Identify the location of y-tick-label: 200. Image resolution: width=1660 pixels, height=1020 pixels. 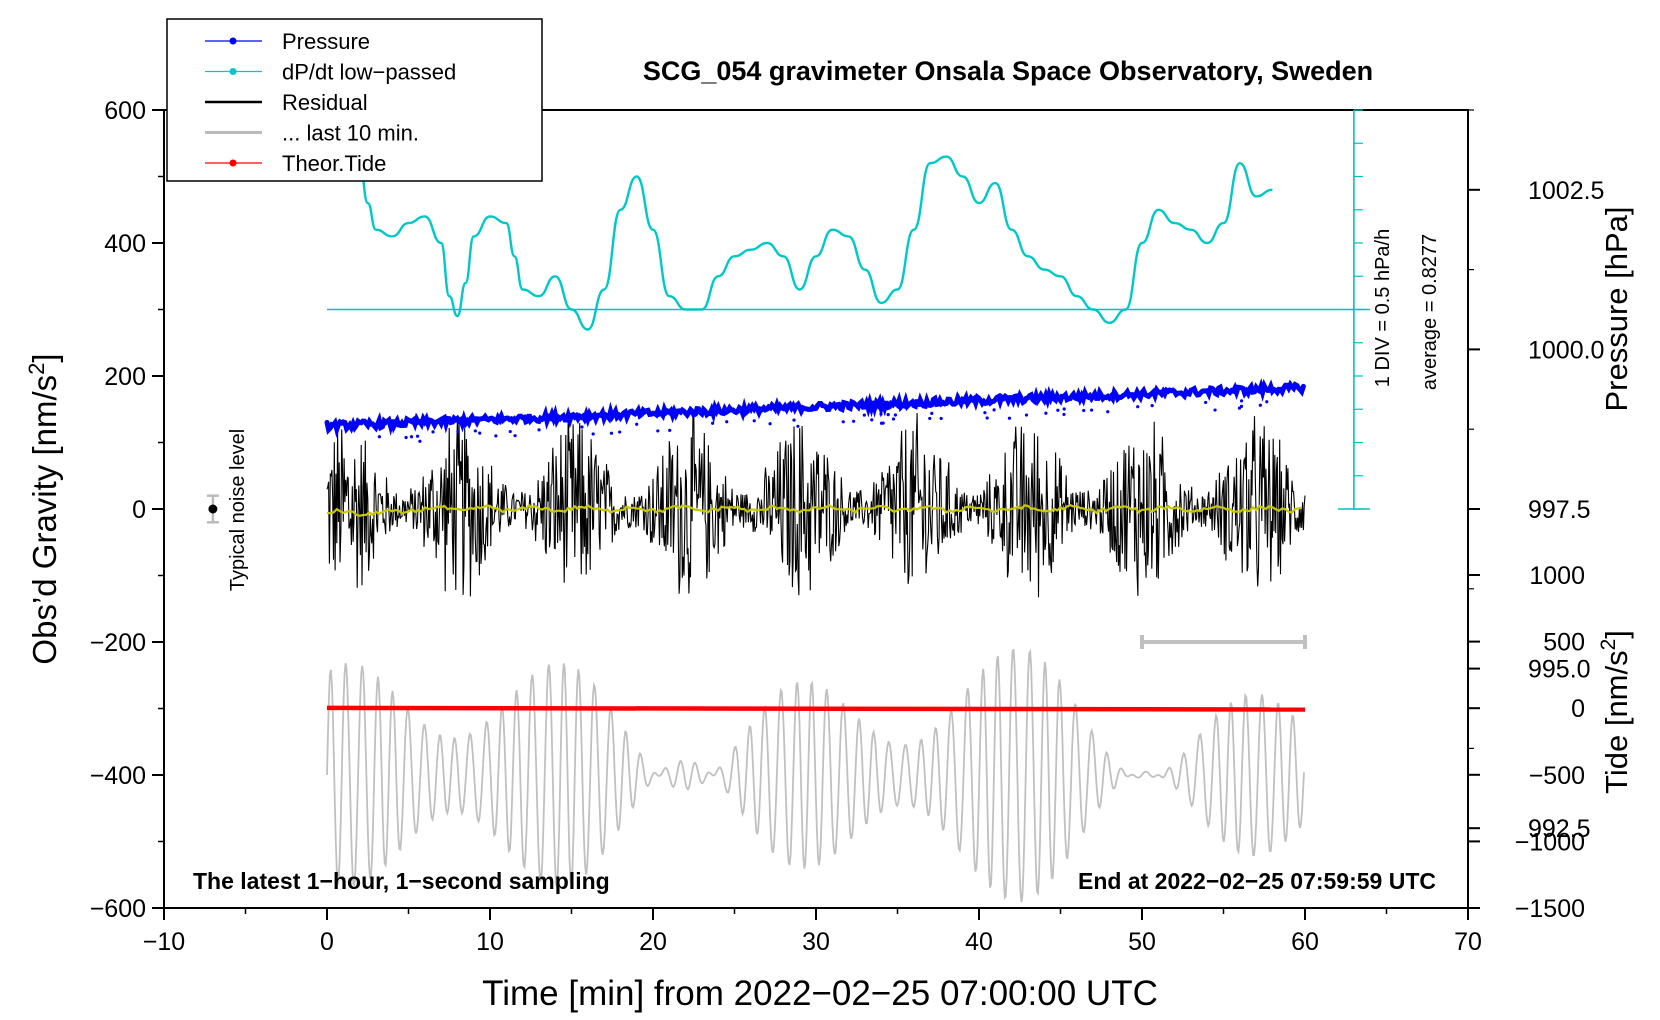
(125, 377).